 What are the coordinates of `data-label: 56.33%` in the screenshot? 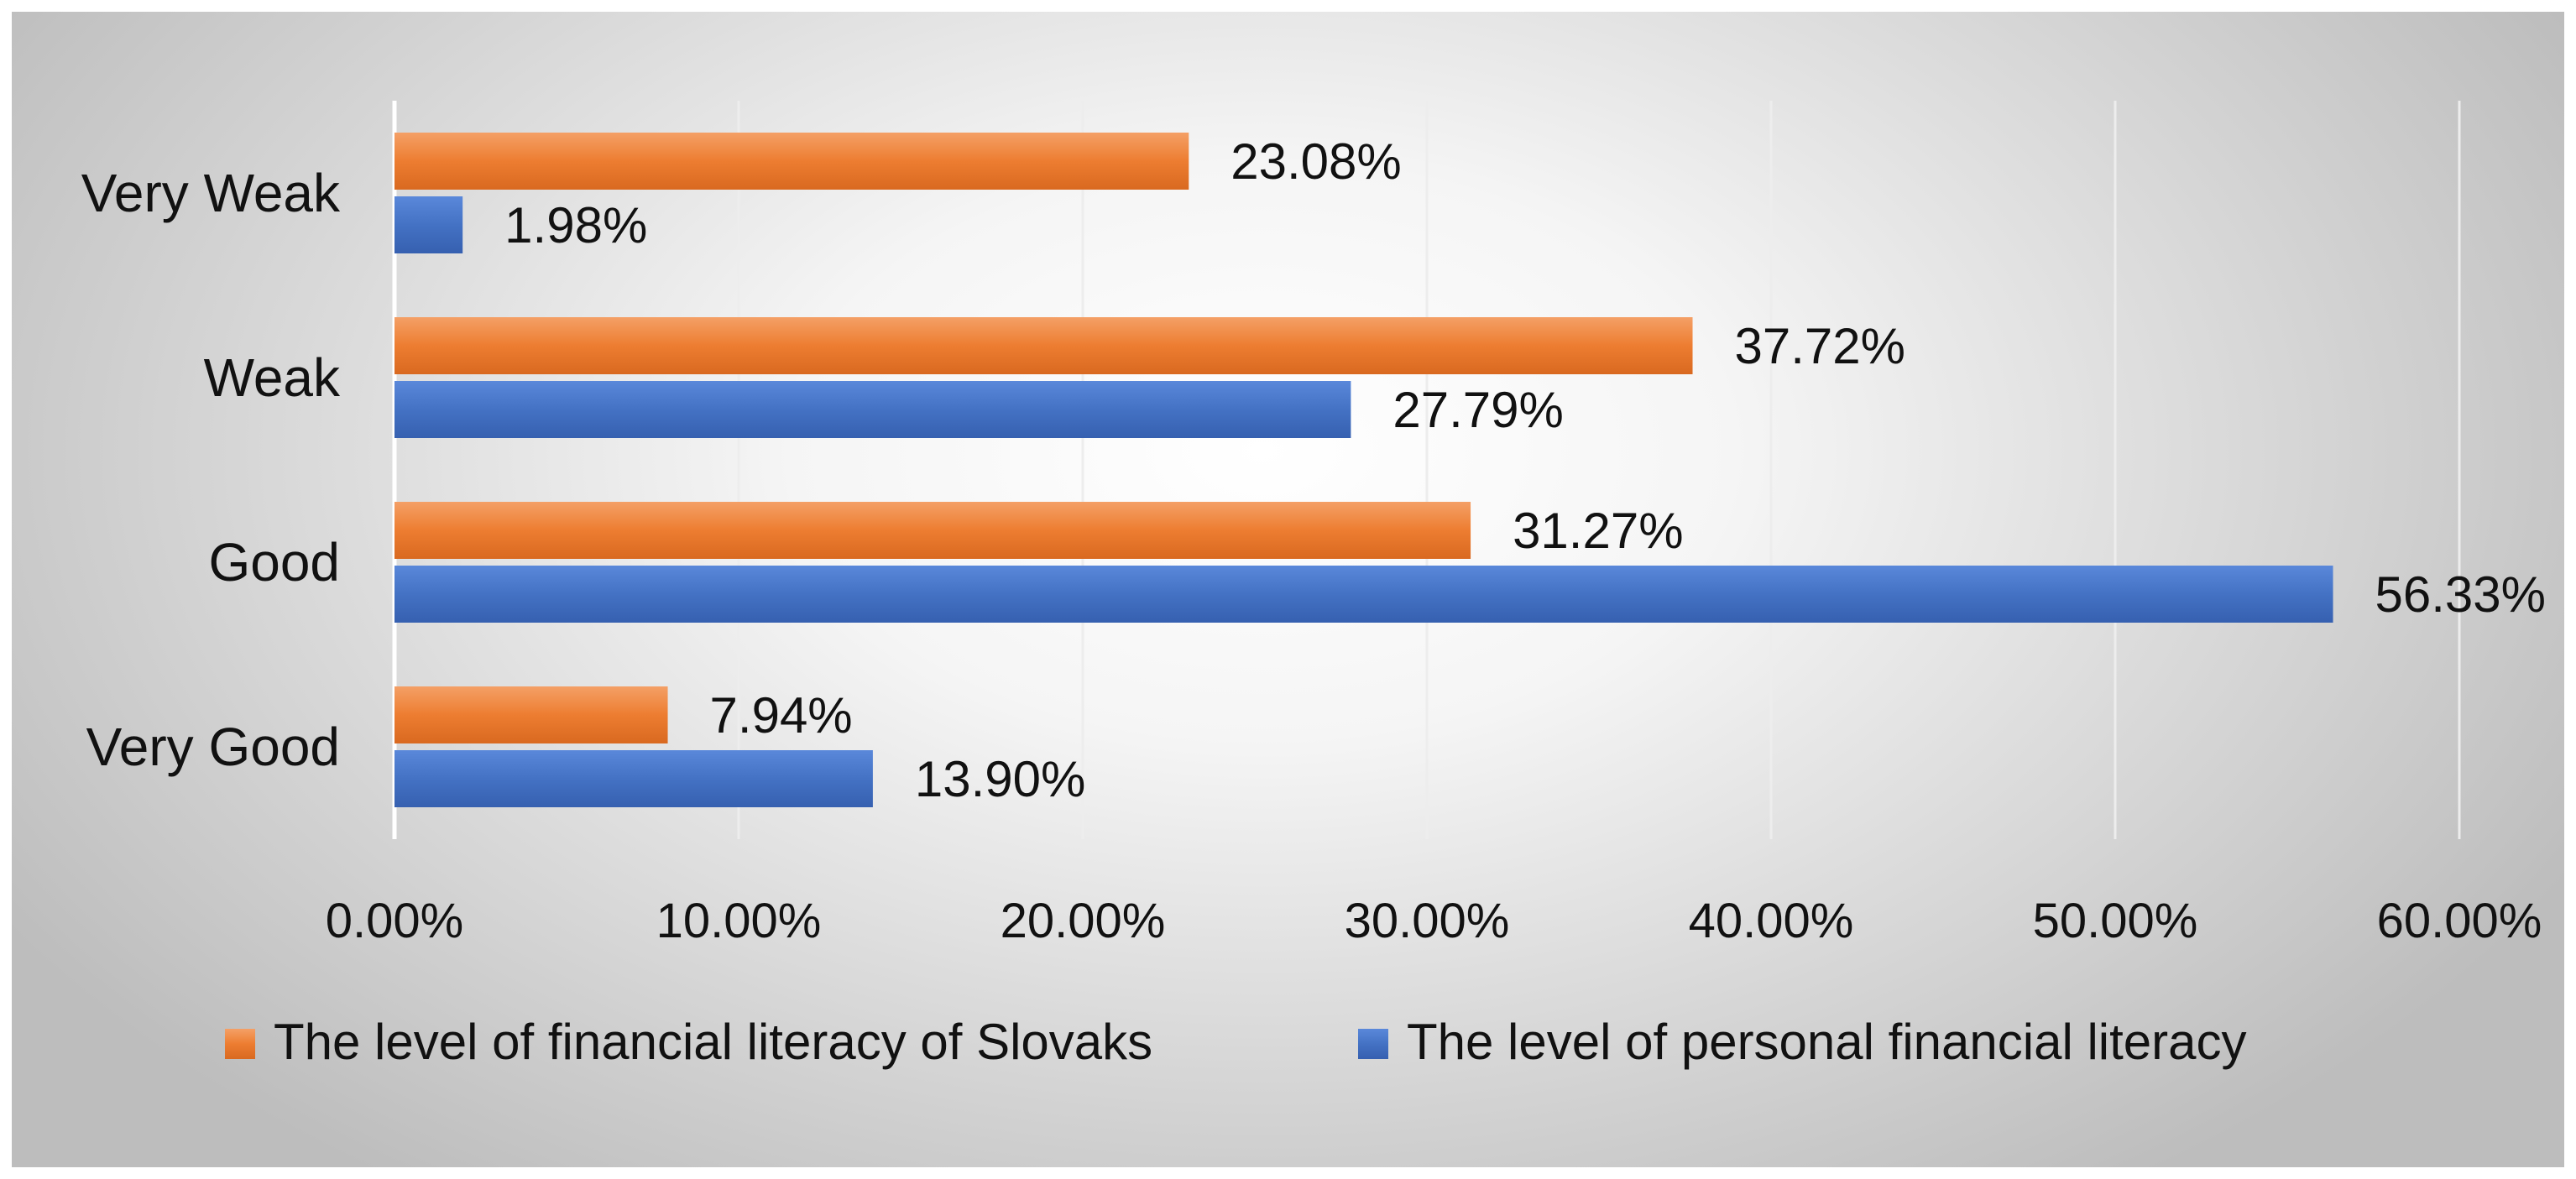 It's located at (2461, 594).